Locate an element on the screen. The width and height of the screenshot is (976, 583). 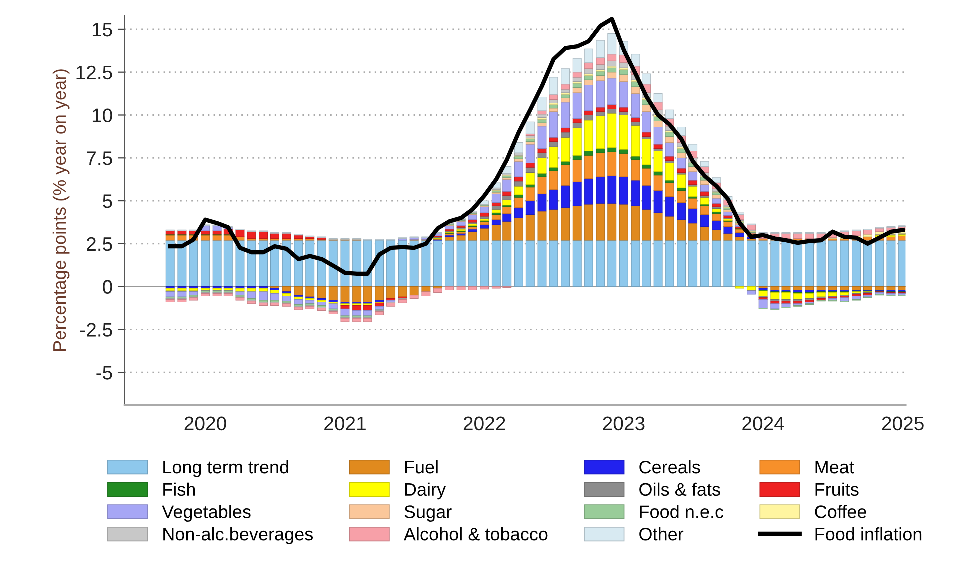
y-tick-label: 7.5 is located at coordinates (99, 159).